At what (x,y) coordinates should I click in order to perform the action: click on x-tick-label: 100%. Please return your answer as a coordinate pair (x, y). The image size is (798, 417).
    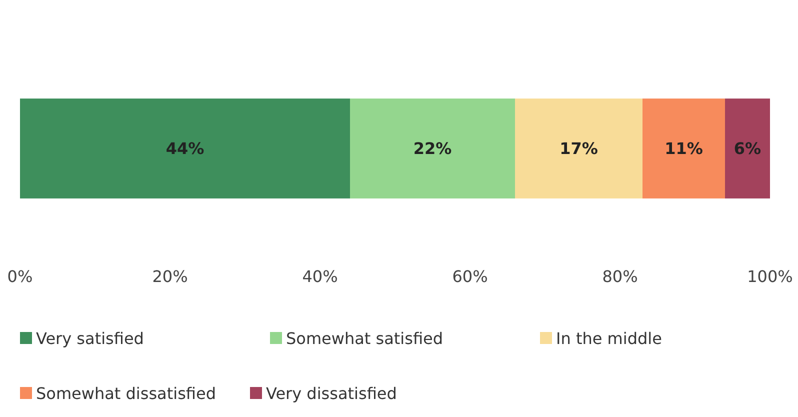
    Looking at the image, I should click on (770, 276).